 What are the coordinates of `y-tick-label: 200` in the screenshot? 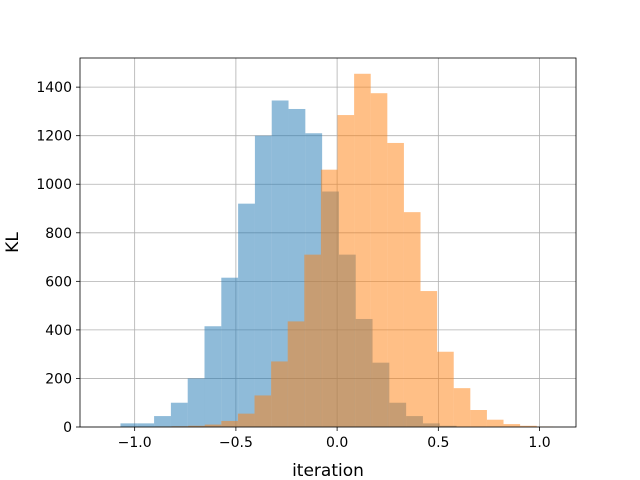 It's located at (58, 379).